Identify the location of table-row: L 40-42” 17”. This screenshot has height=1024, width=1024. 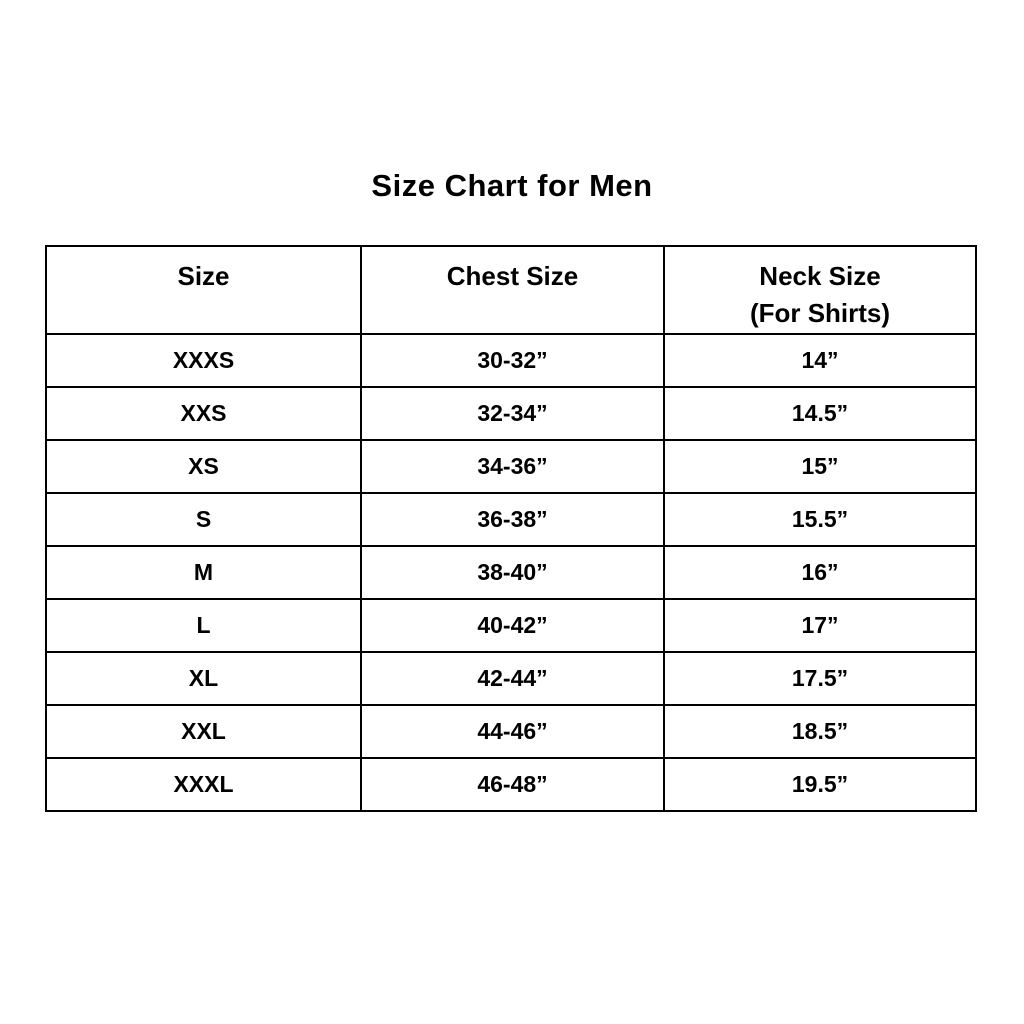
(511, 625).